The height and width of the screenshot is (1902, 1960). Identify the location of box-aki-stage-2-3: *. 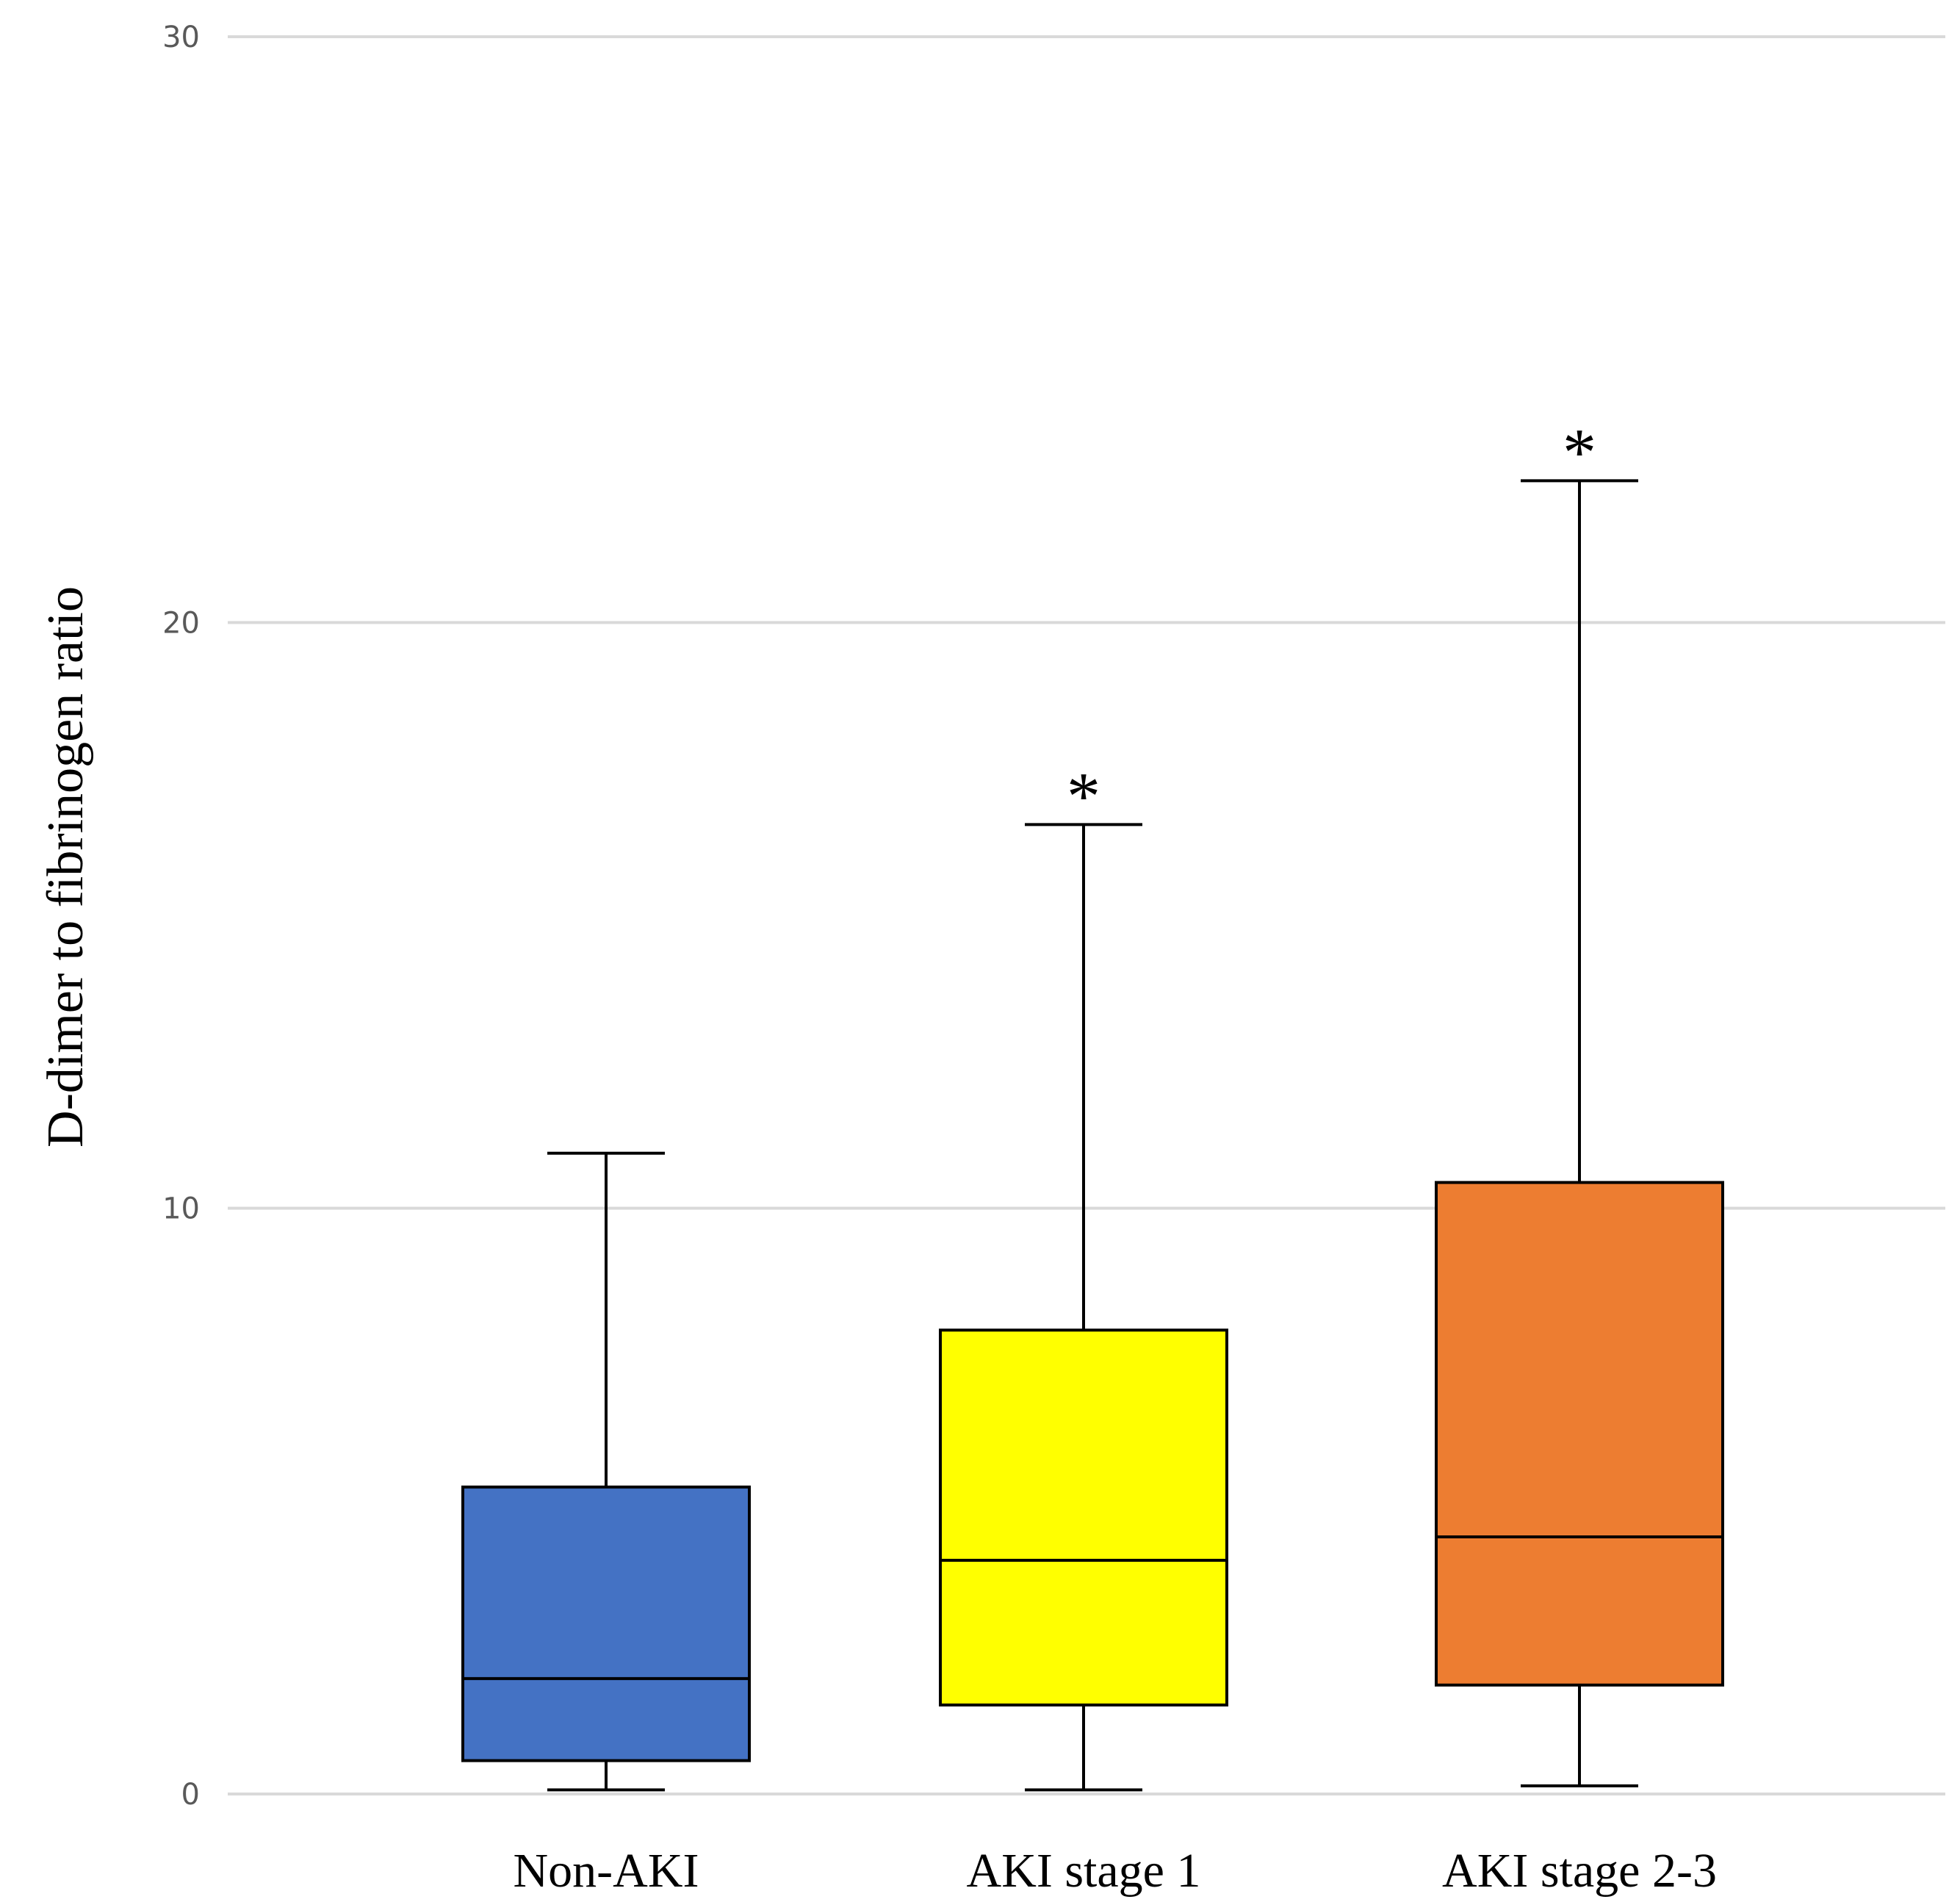
(1579, 1100).